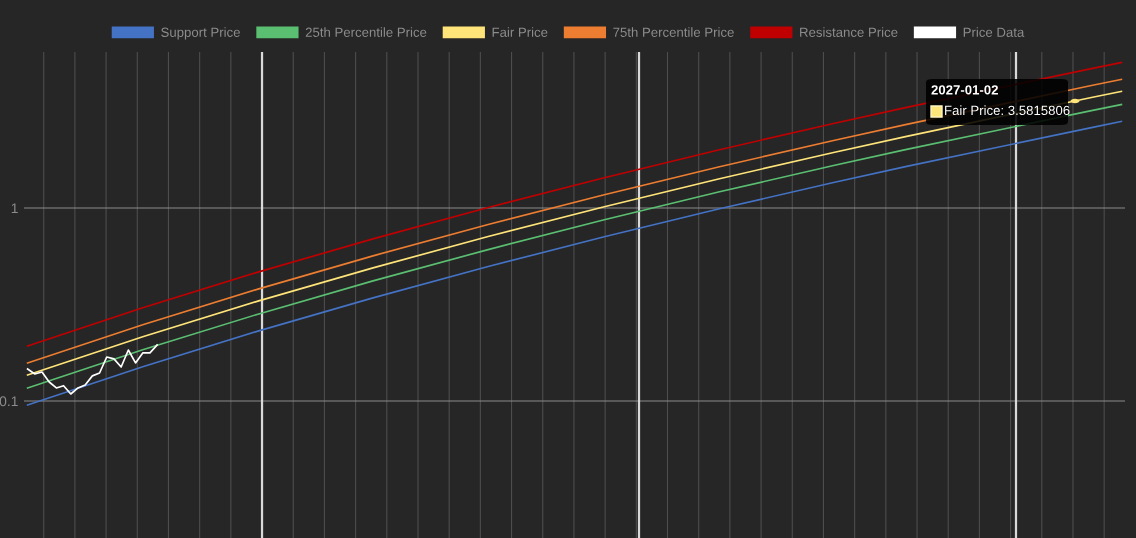 The image size is (1136, 538). Describe the element at coordinates (14, 208) in the screenshot. I see `y-tick-label: 1` at that location.